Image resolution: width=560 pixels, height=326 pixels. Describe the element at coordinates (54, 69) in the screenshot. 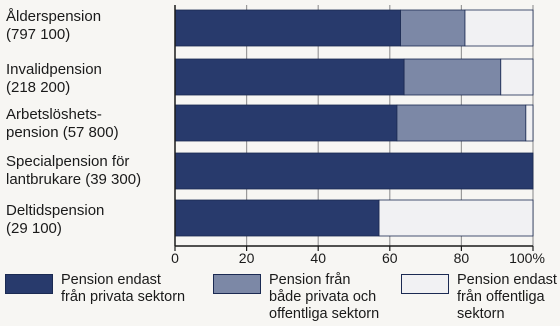

I see `category-label-line: Invalidpension` at that location.